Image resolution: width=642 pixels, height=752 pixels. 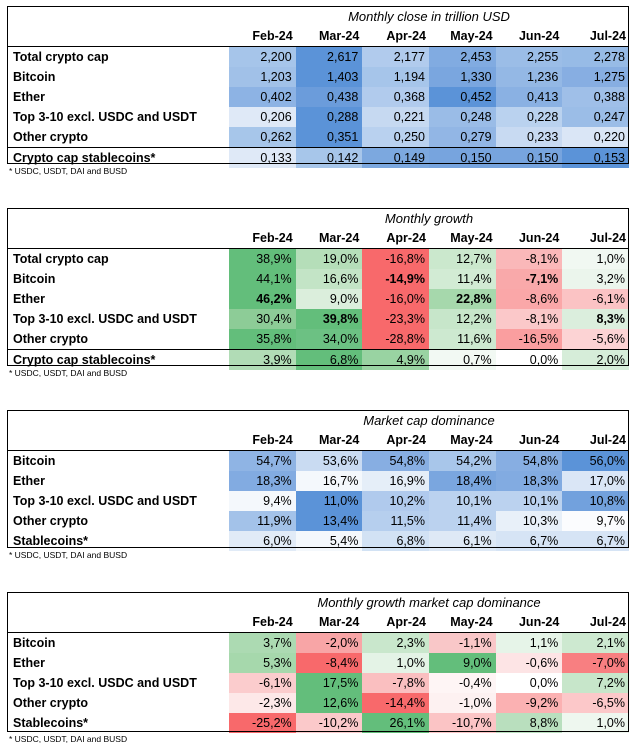 I want to click on value-cell: 9,0%, so click(x=329, y=299).